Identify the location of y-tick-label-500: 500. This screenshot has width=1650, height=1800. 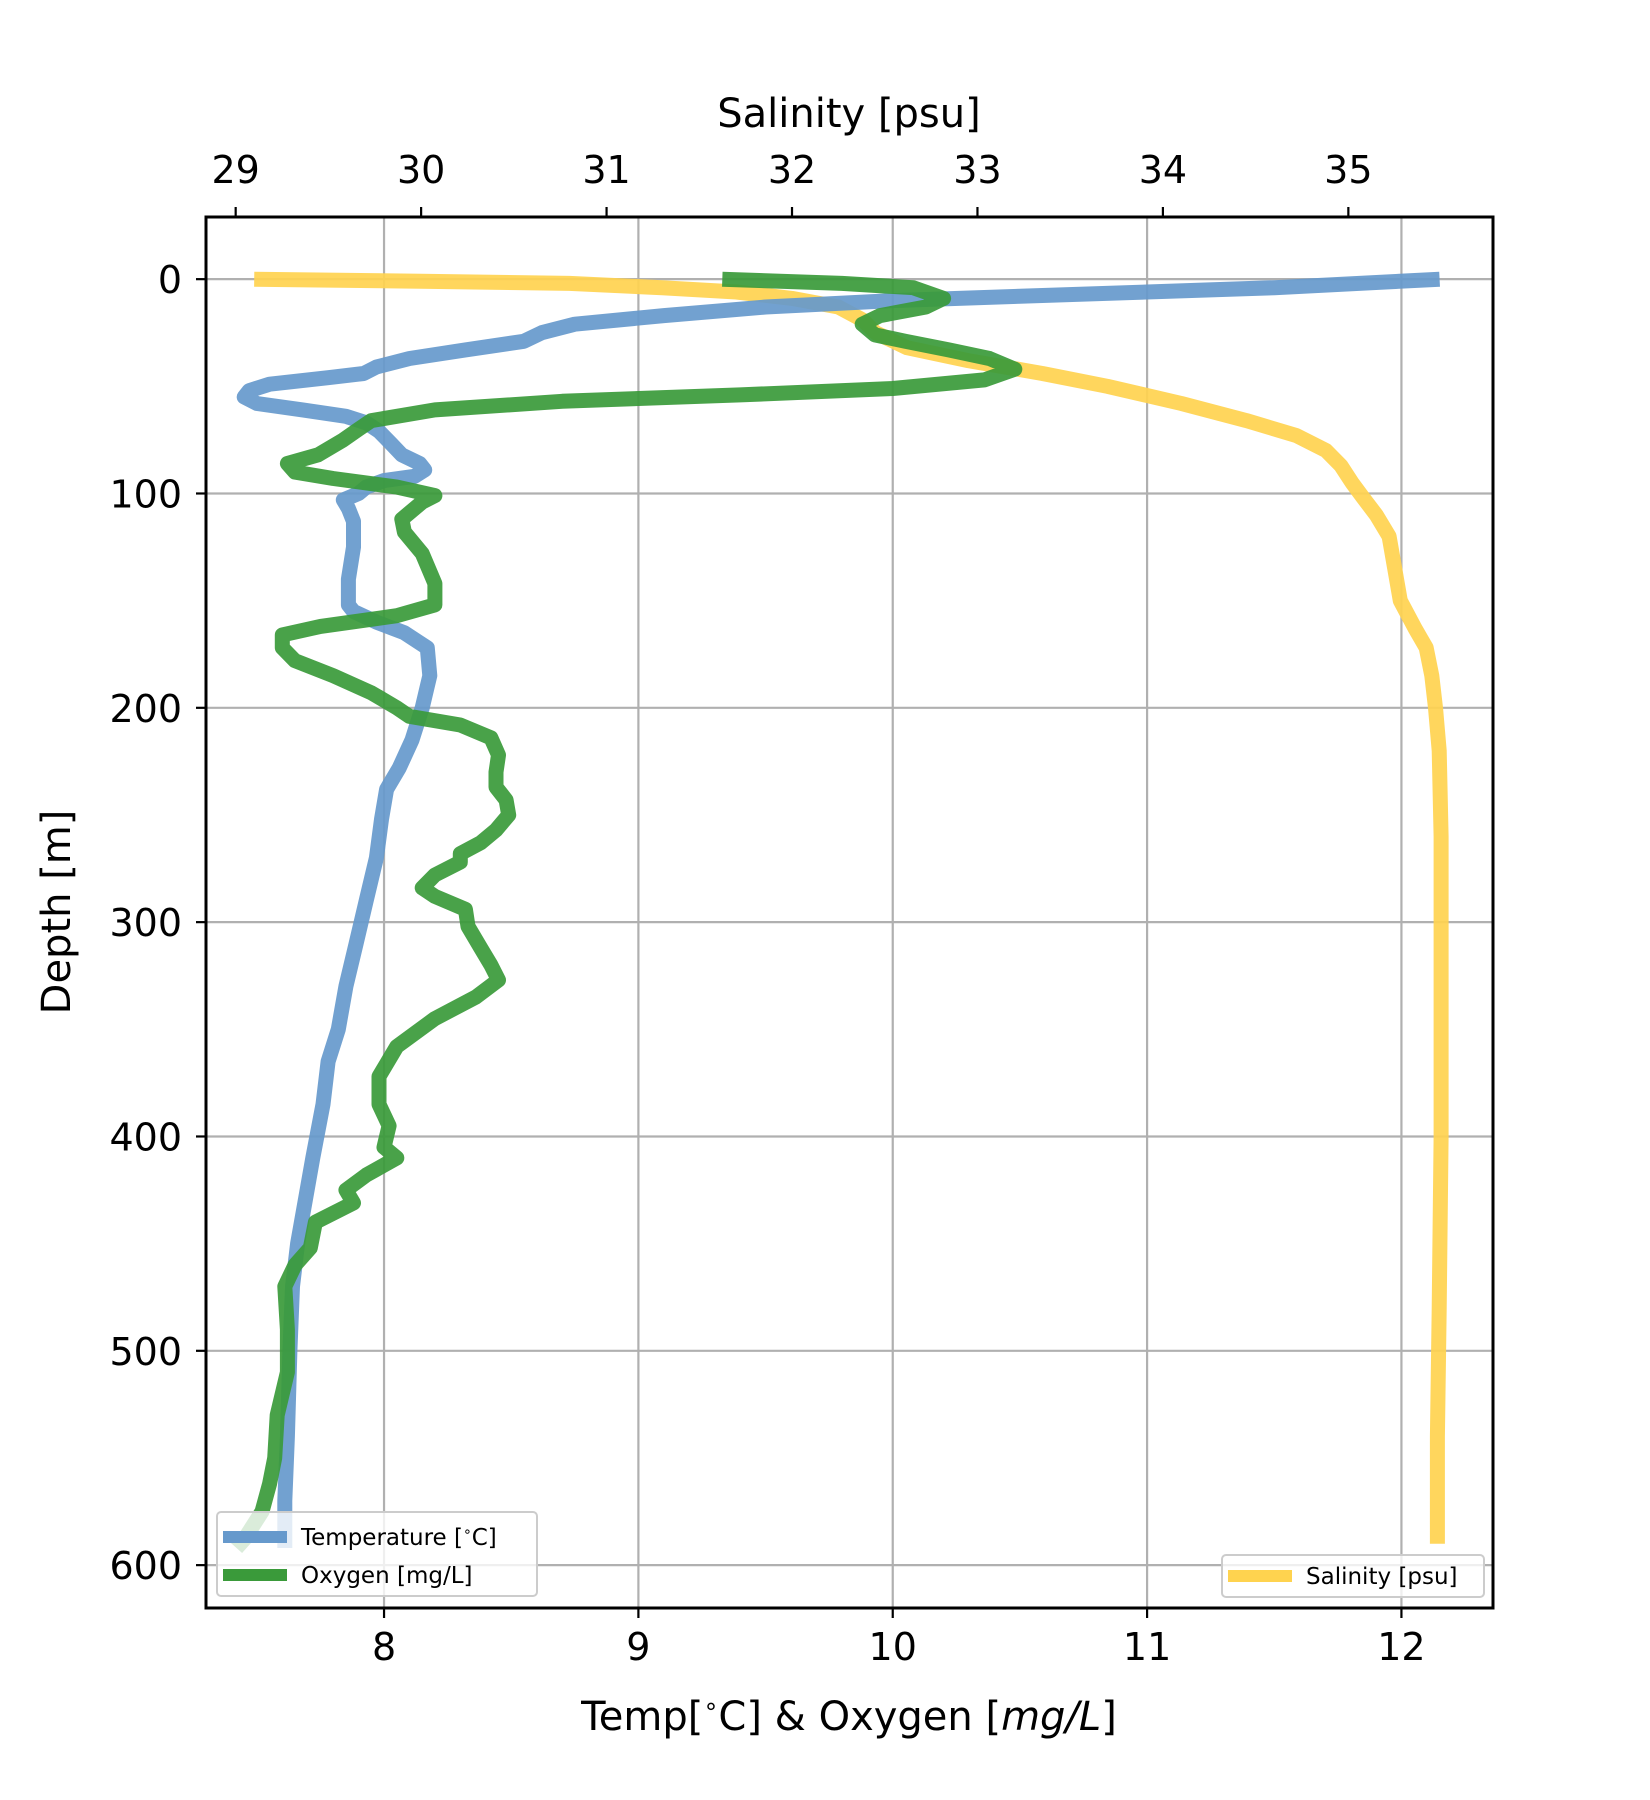
(145, 1352).